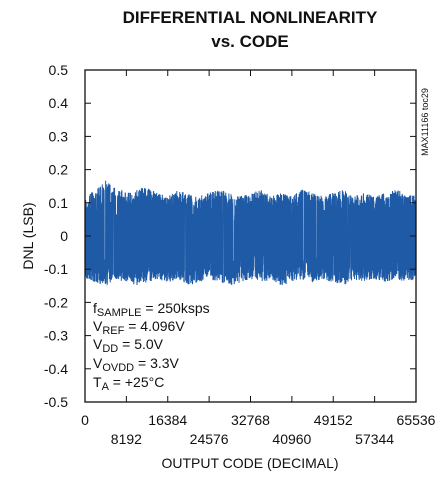  I want to click on x-tick-label: 24576, so click(209, 439).